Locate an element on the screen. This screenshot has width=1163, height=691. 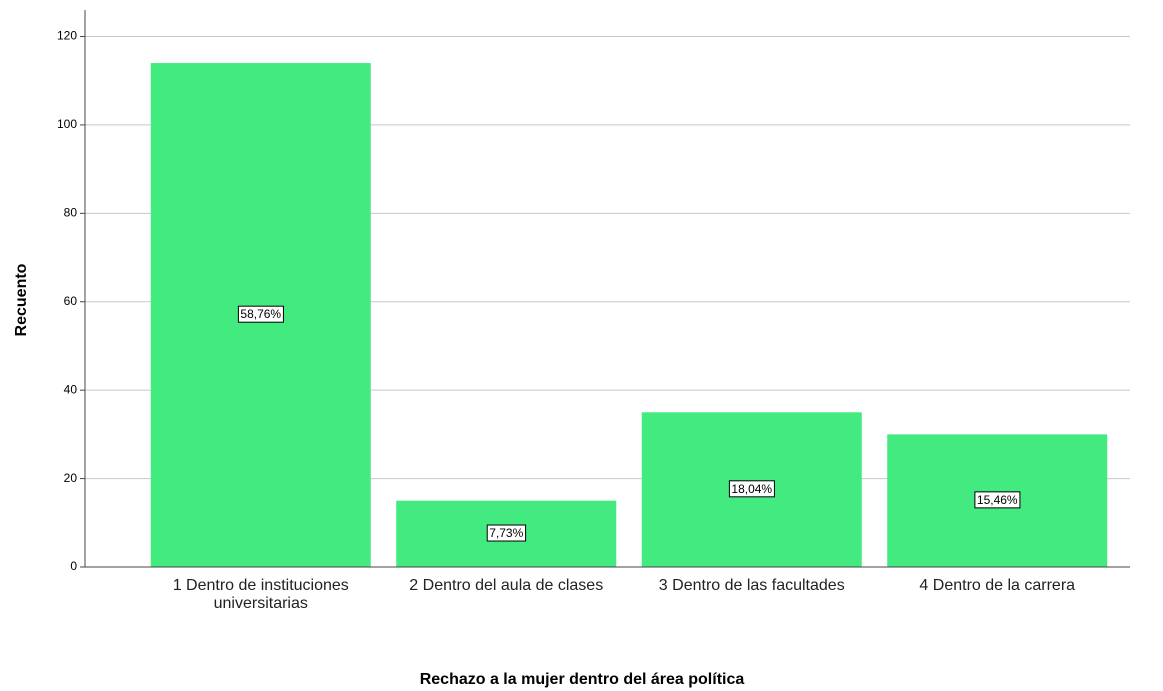
y-tick-label: 120 is located at coordinates (67, 36).